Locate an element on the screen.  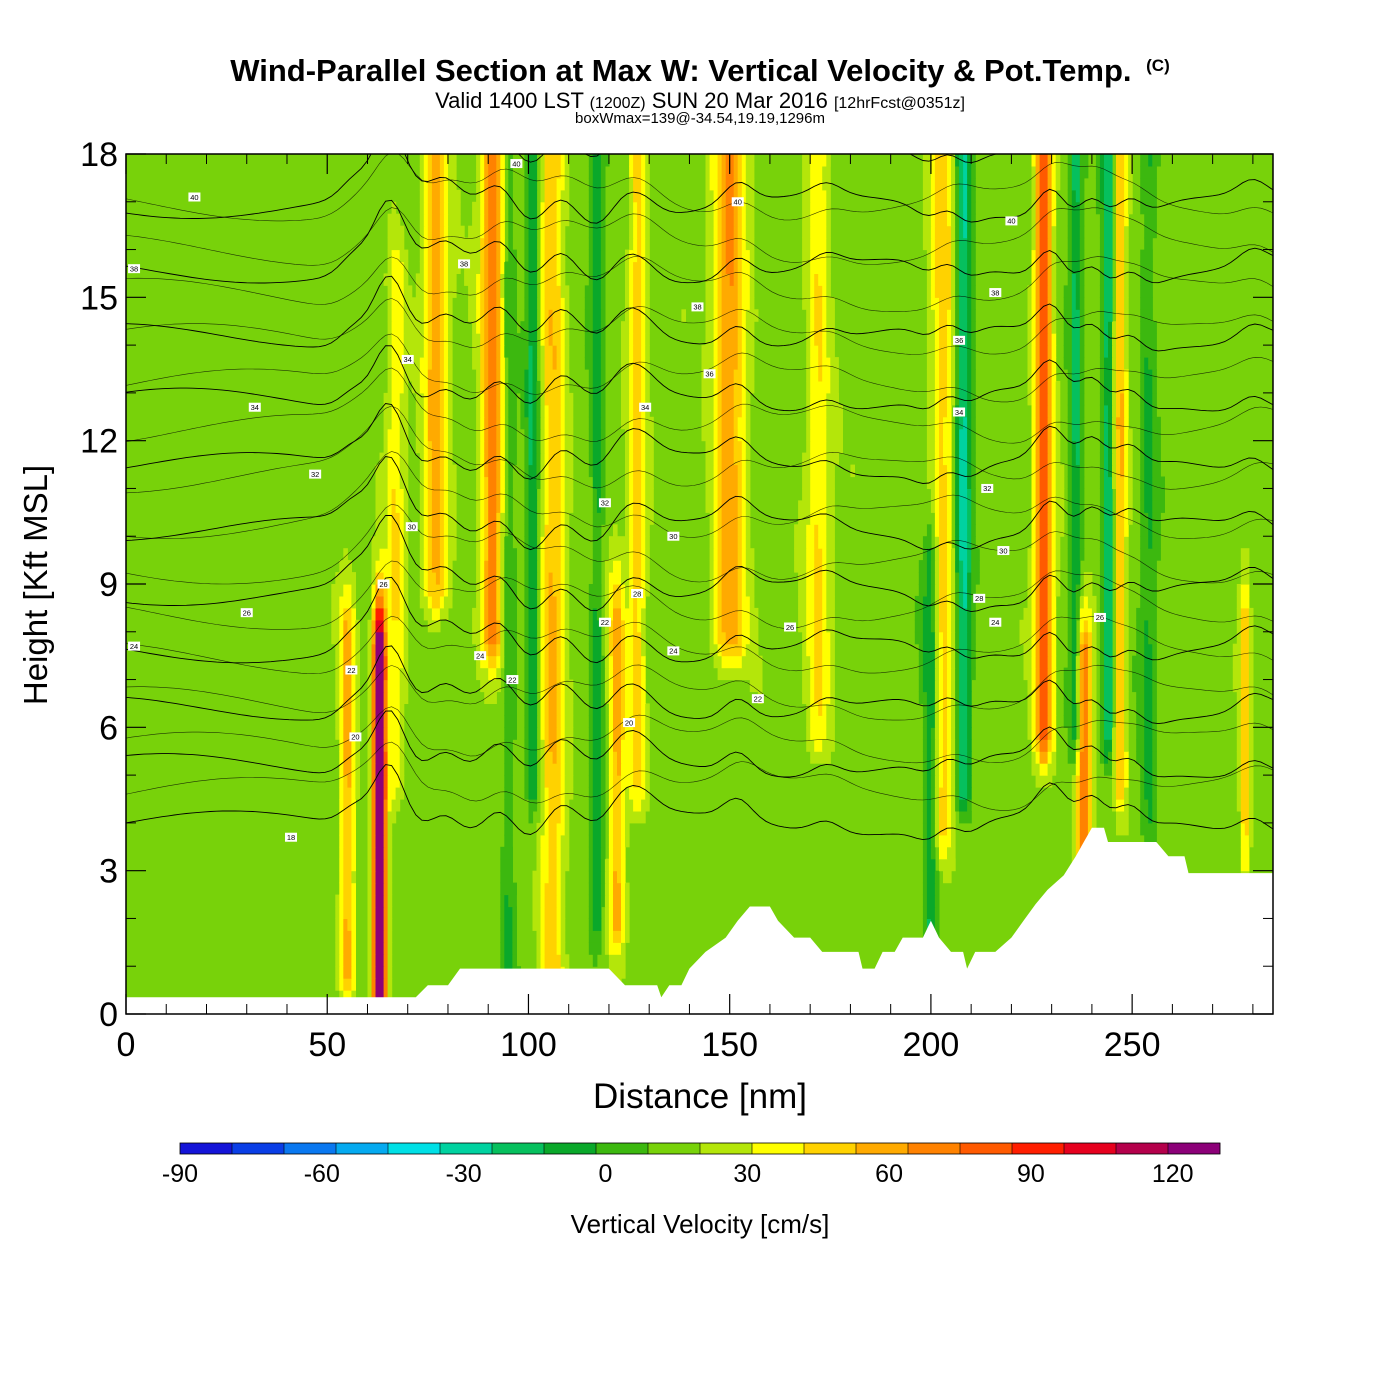
theta-contour-line is located at coordinates (699, 595).